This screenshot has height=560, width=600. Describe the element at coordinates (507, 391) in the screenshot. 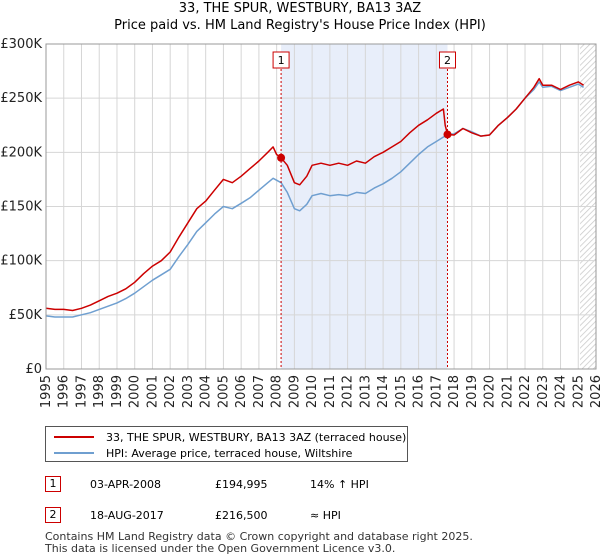

I see `x-tick-label: 2021` at that location.